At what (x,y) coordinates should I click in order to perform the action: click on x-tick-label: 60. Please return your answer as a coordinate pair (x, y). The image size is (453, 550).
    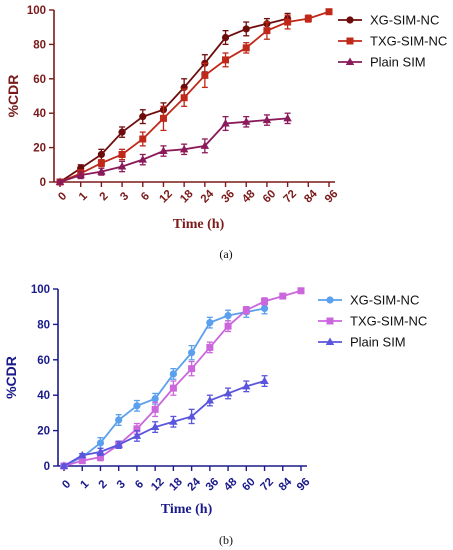
    Looking at the image, I should click on (270, 197).